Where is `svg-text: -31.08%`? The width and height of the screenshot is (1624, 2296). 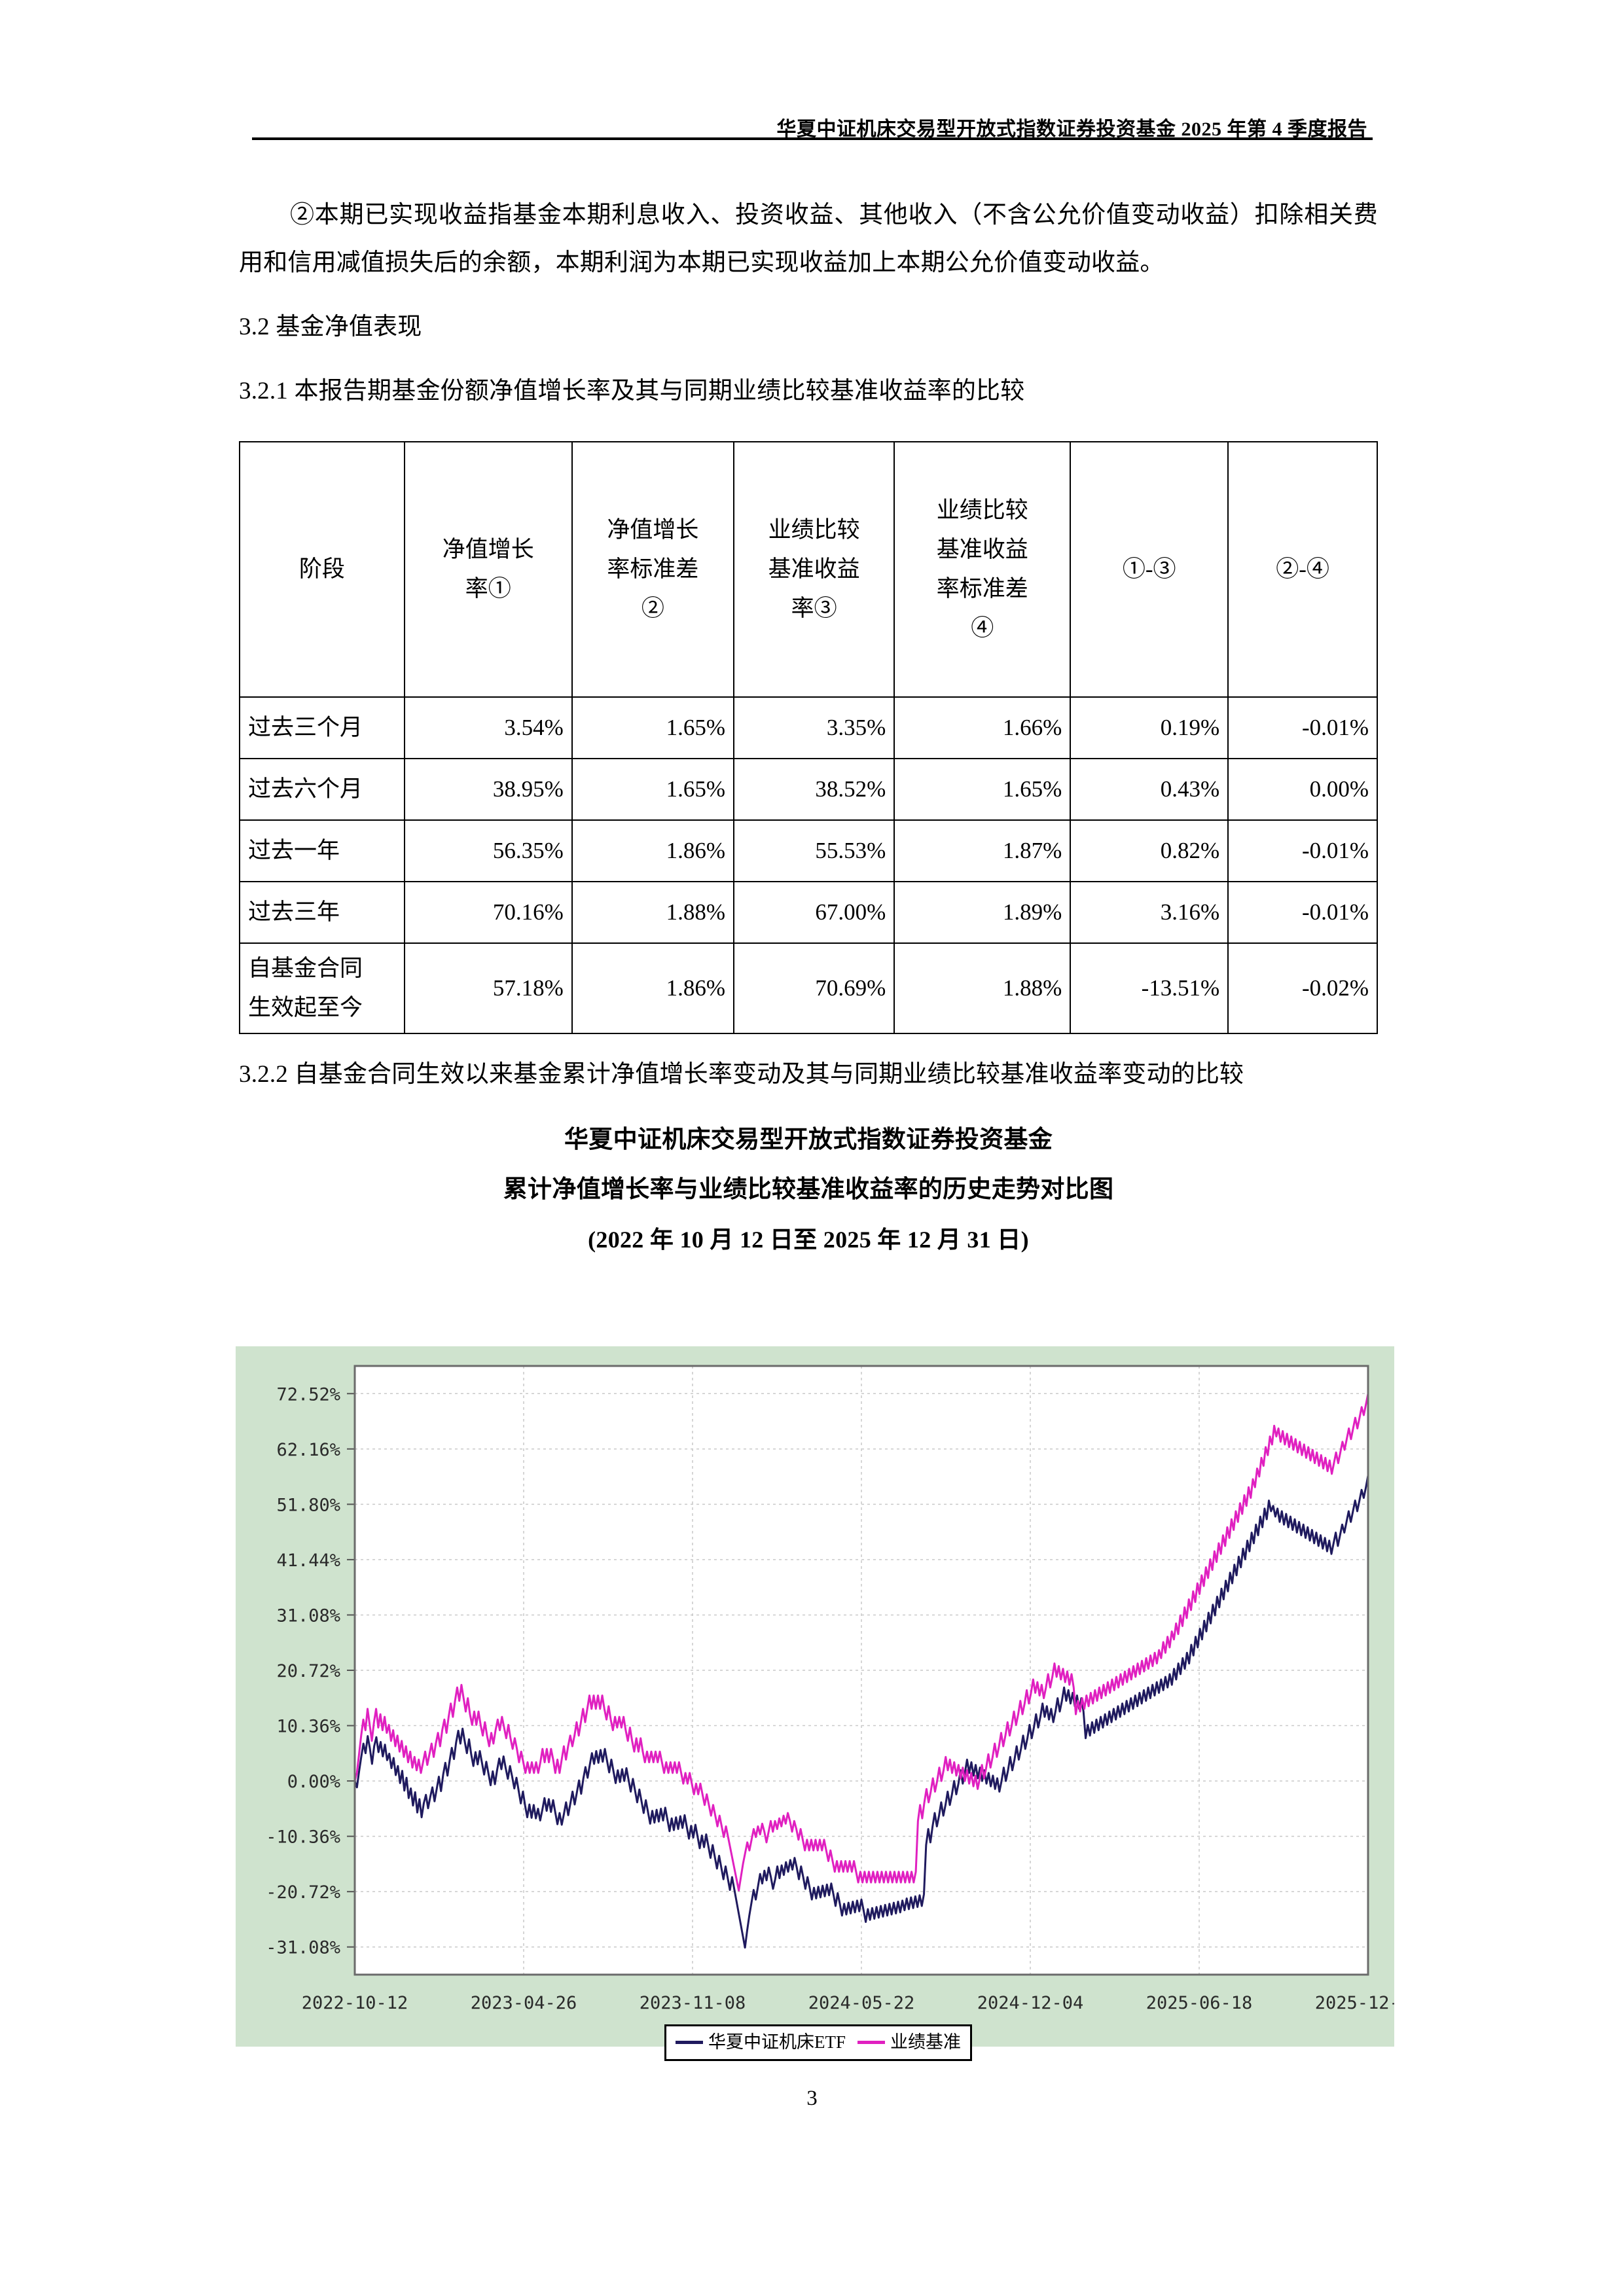
svg-text: -31.08% is located at coordinates (303, 1948).